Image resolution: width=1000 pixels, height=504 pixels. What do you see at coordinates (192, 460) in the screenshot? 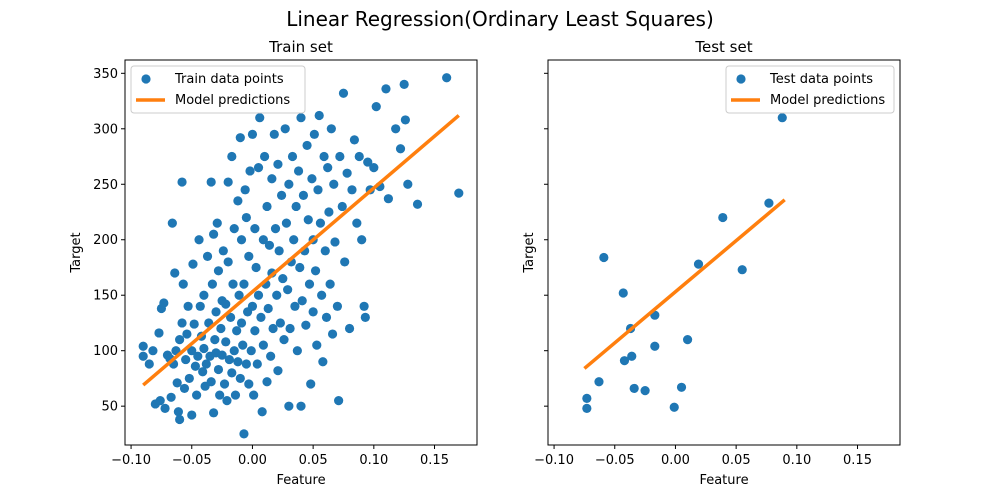
I see `subplot-1-xtick-label: −0.05` at bounding box center [192, 460].